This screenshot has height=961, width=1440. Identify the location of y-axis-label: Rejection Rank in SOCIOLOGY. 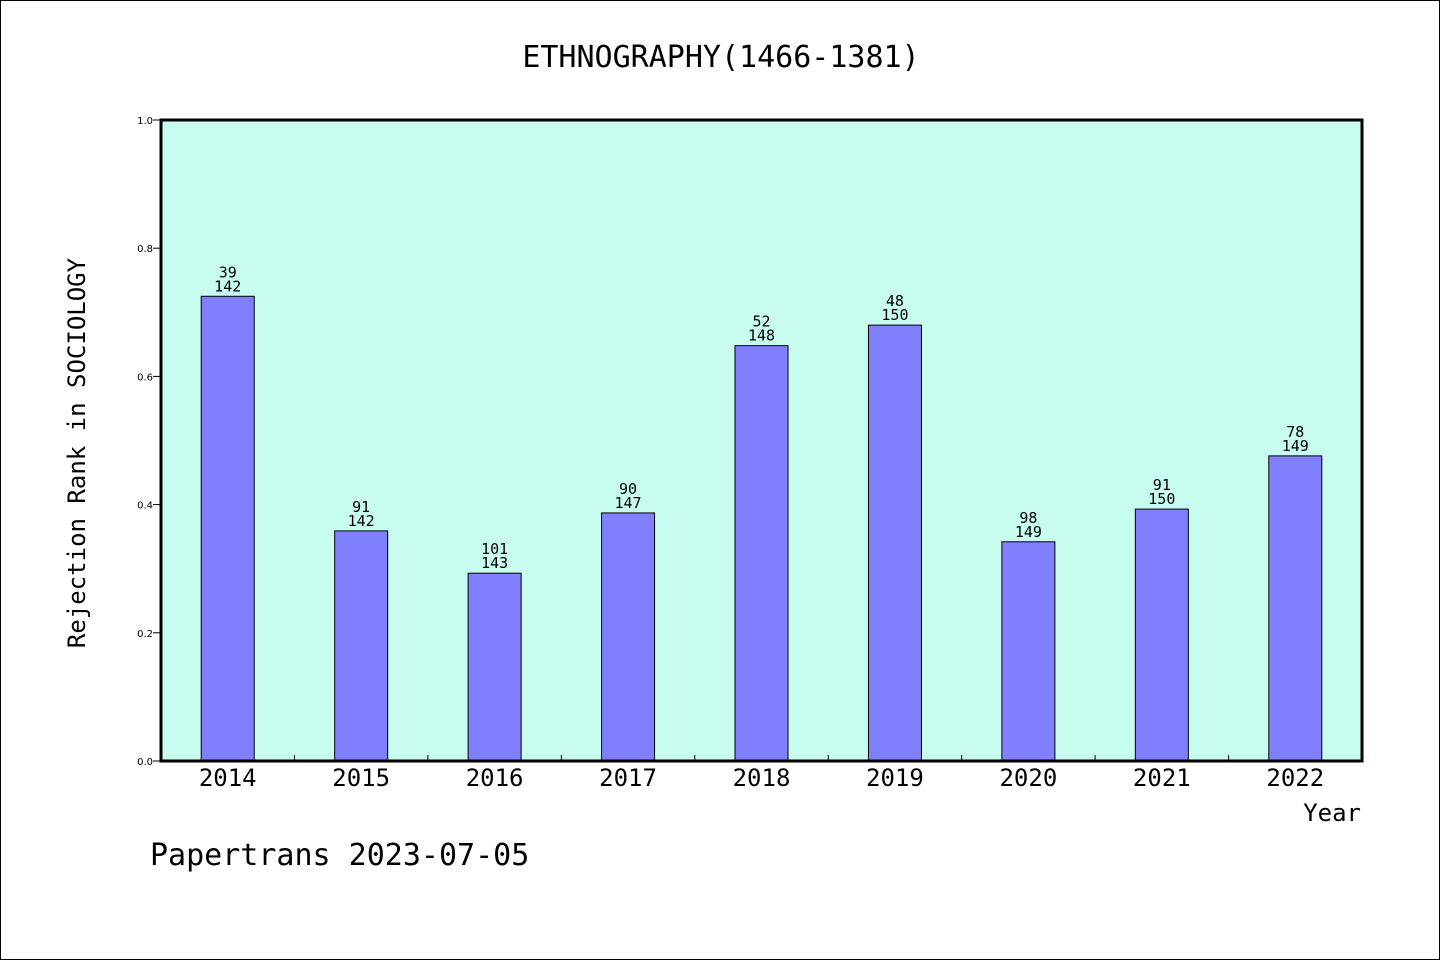
(77, 452).